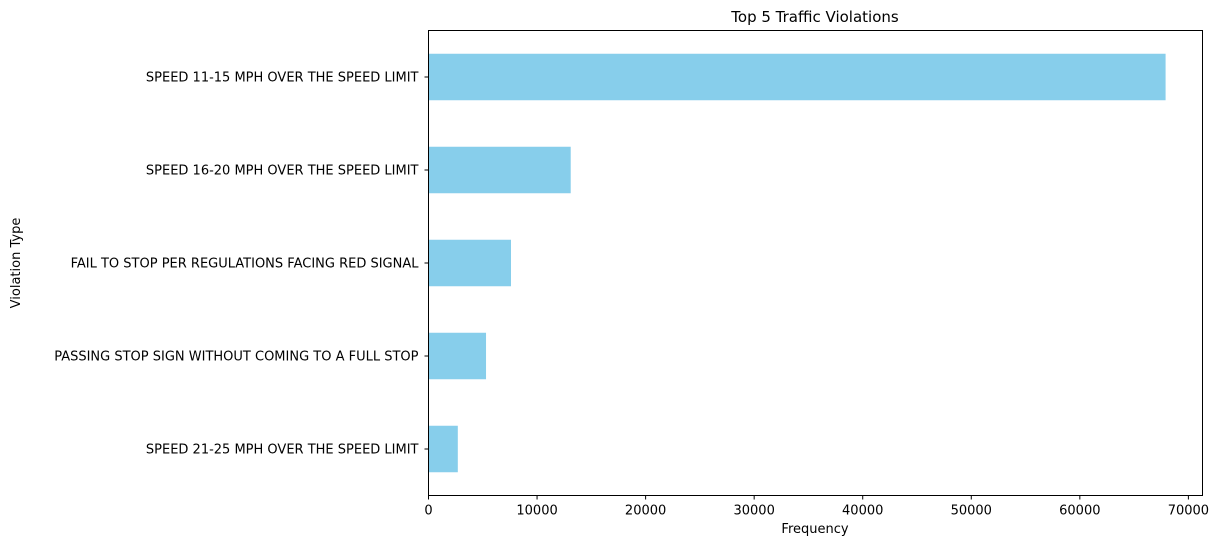 Image resolution: width=1220 pixels, height=545 pixels. Describe the element at coordinates (282, 78) in the screenshot. I see `y-tick-label-0: SPEED 11-15 MPH OVER THE SPEED LIMIT` at that location.